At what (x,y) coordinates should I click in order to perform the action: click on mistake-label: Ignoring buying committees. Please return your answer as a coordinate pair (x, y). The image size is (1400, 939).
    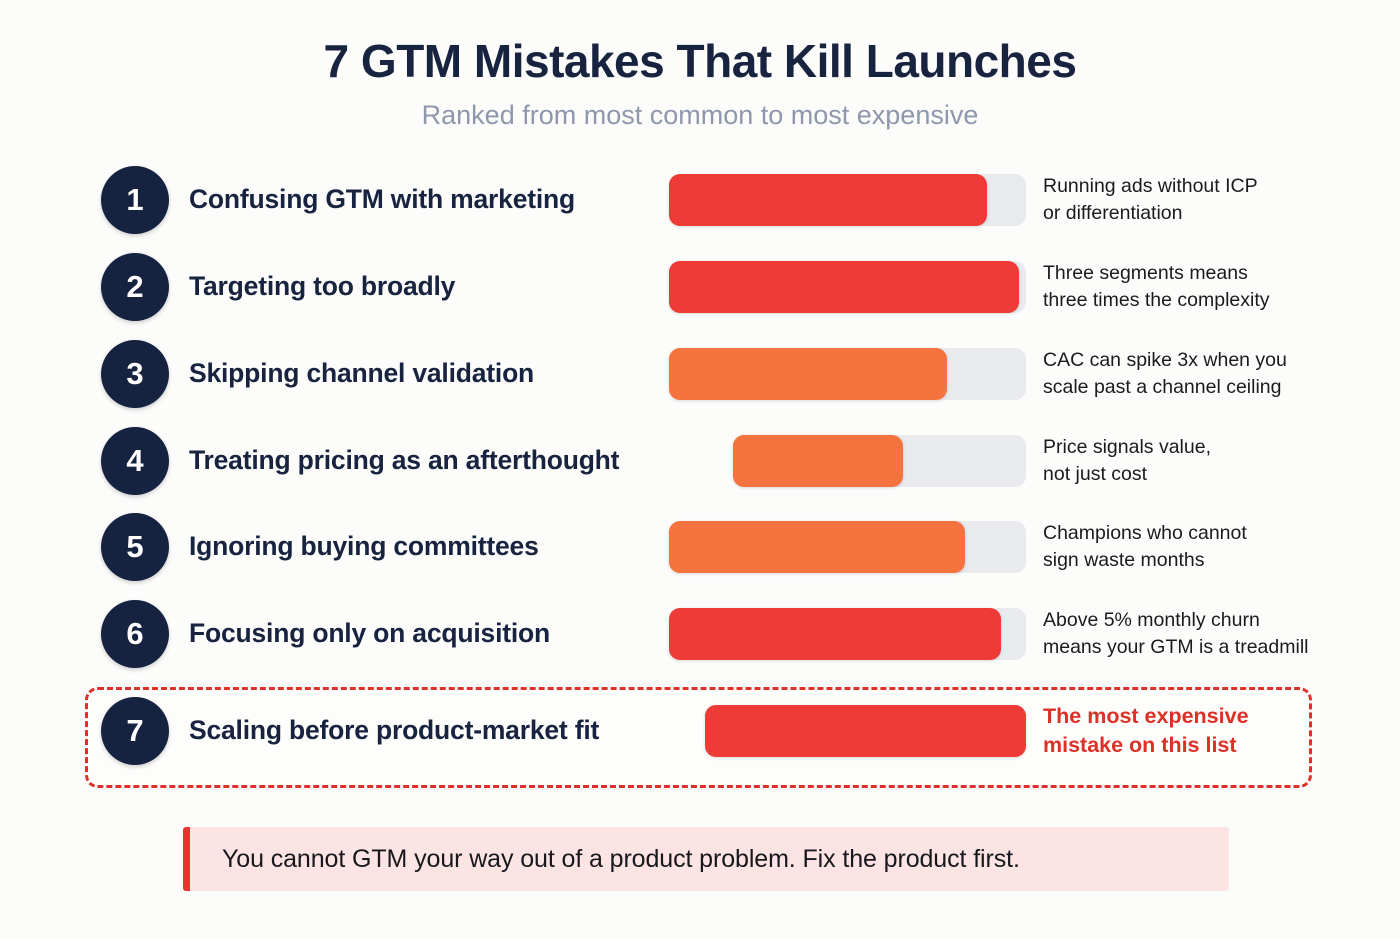
    Looking at the image, I should click on (364, 546).